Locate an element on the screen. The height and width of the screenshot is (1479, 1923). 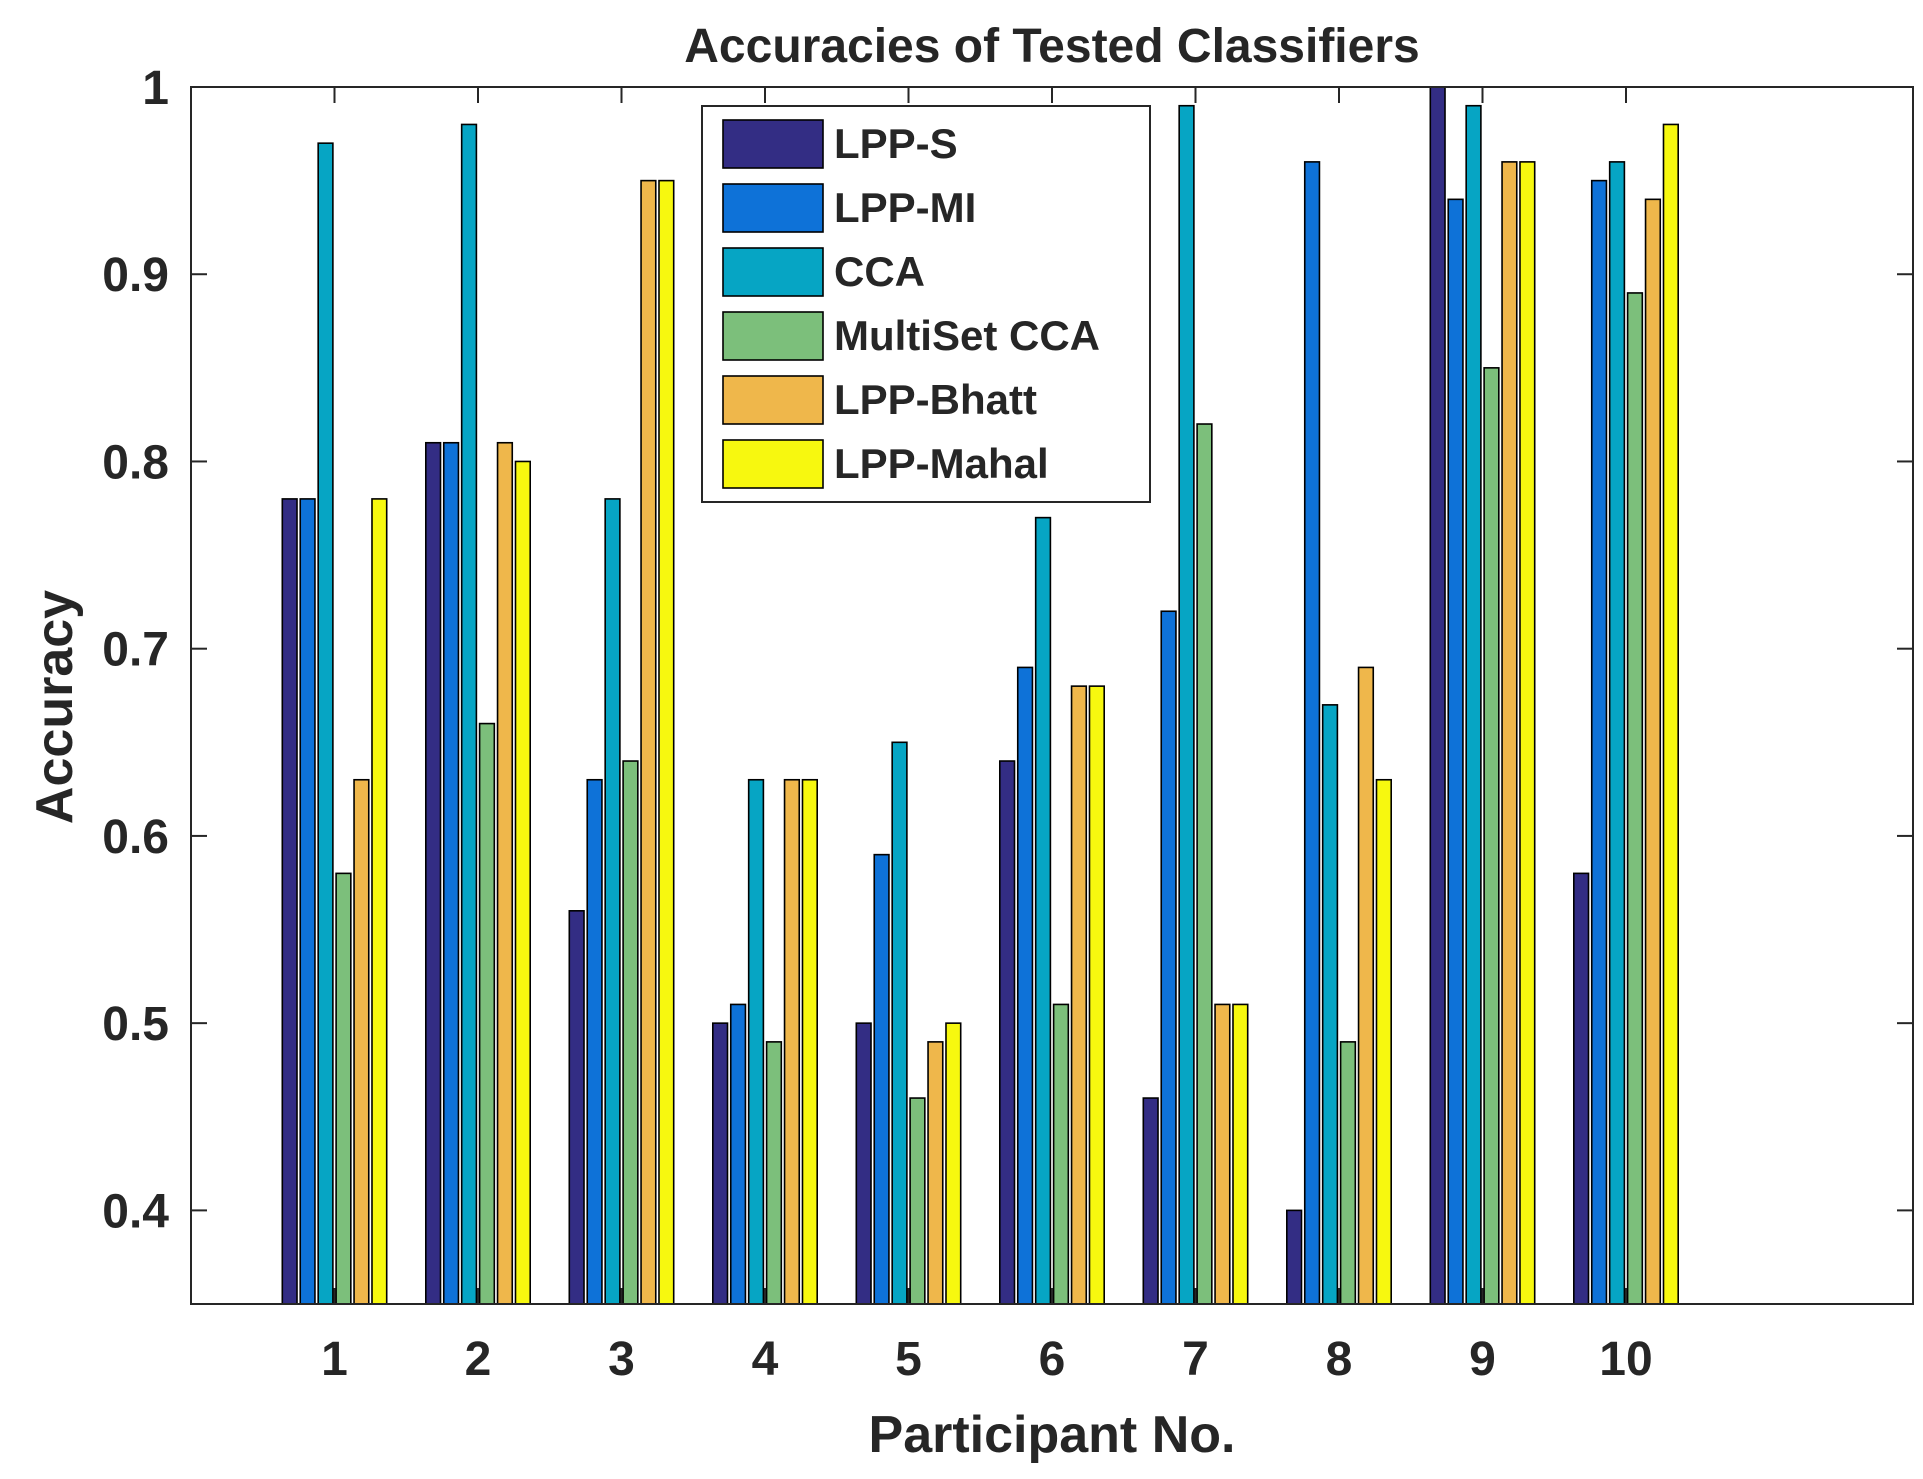
x-tick-label: 10 is located at coordinates (1625, 1359).